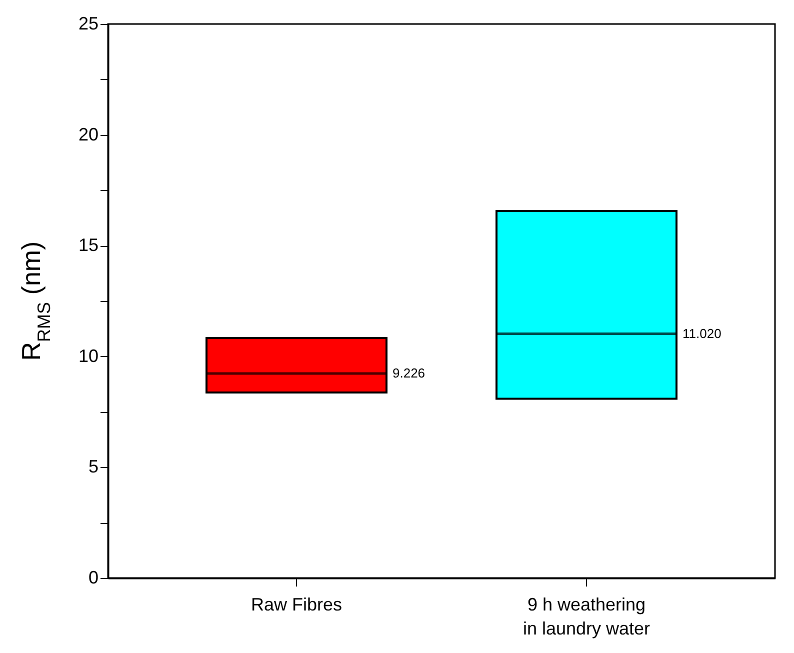 This screenshot has width=794, height=653. What do you see at coordinates (88, 24) in the screenshot?
I see `y-tick-label: 25` at bounding box center [88, 24].